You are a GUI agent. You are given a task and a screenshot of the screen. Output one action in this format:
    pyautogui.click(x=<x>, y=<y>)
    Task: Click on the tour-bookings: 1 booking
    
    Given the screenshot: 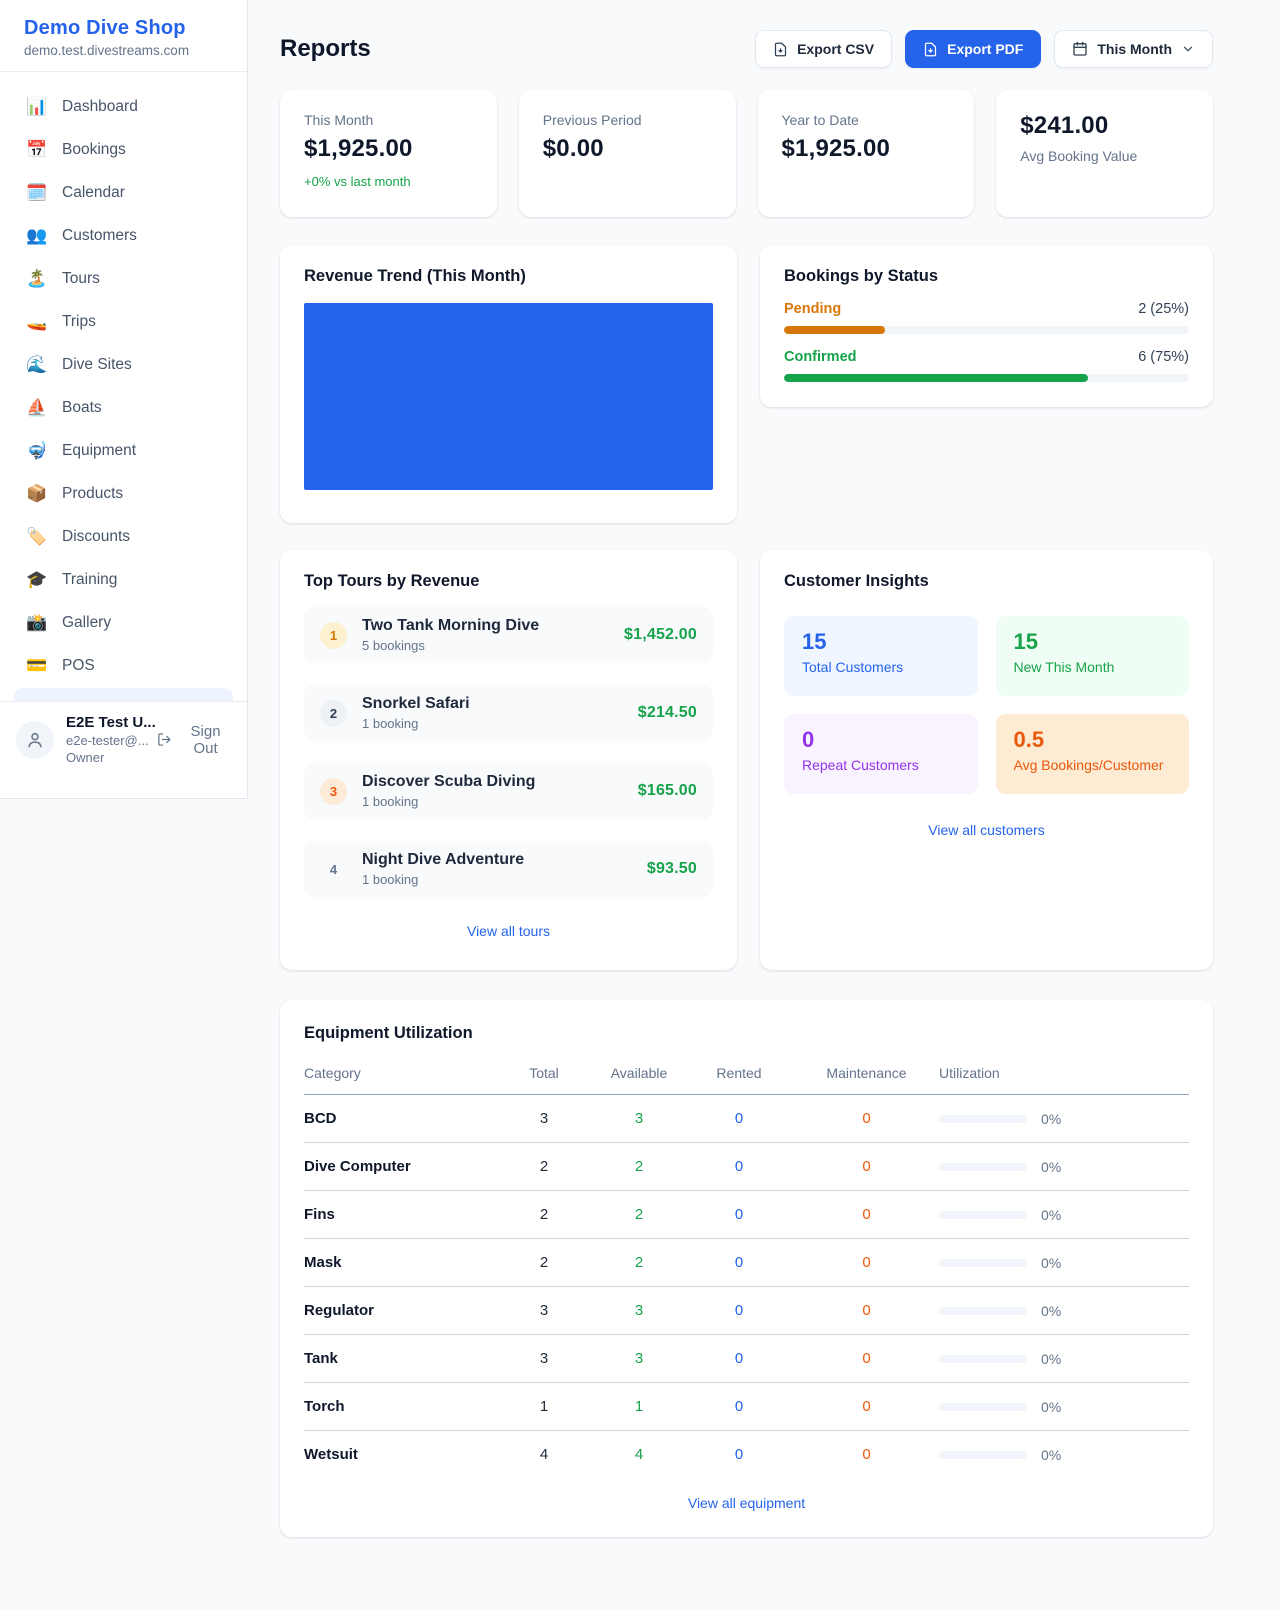 What is the action you would take?
    pyautogui.click(x=390, y=879)
    